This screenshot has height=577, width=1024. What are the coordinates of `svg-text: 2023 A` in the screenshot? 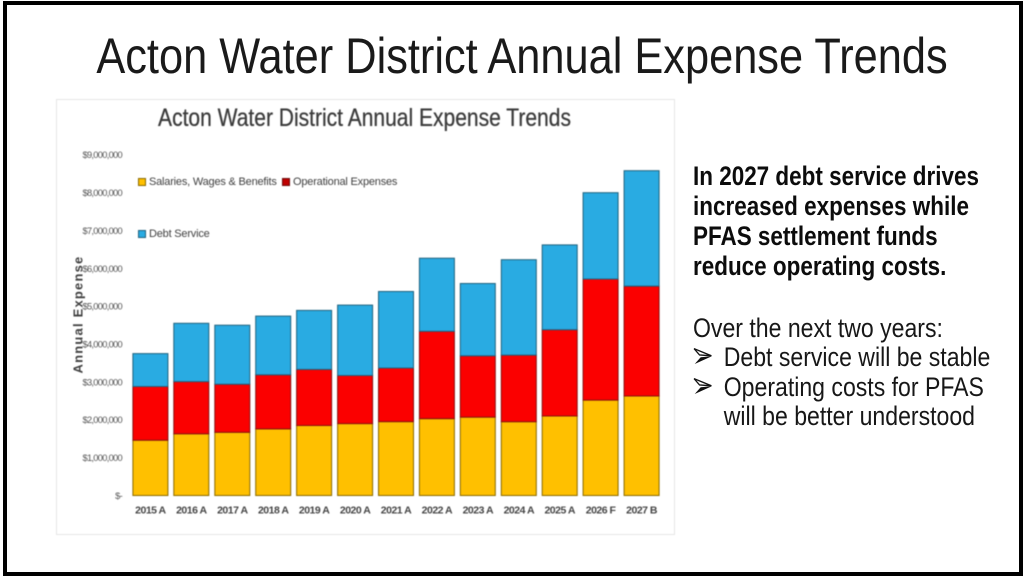 It's located at (478, 511).